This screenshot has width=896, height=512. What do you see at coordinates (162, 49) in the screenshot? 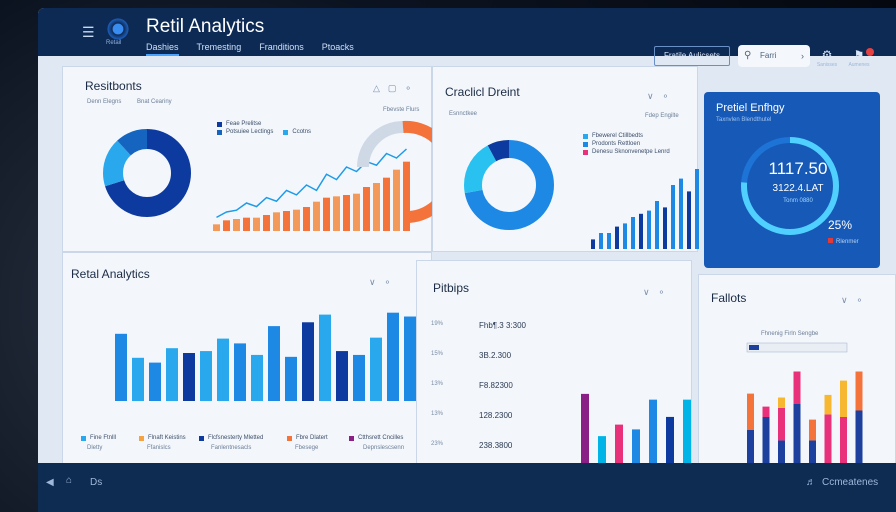
I see `nav-tab-dashies: Dashies` at bounding box center [162, 49].